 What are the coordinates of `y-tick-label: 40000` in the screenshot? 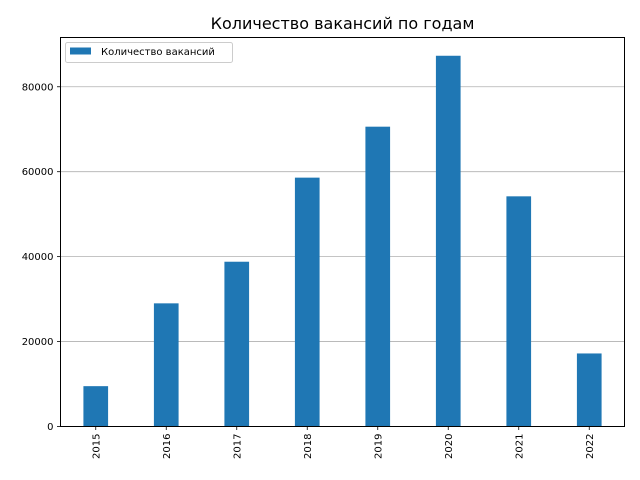 It's located at (38, 257).